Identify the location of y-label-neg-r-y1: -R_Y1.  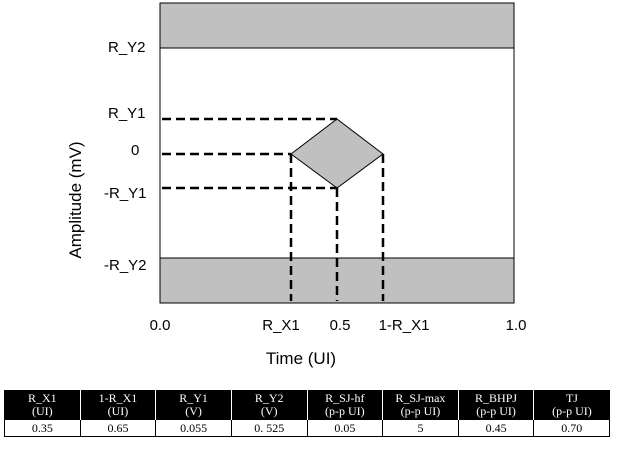
(125, 193).